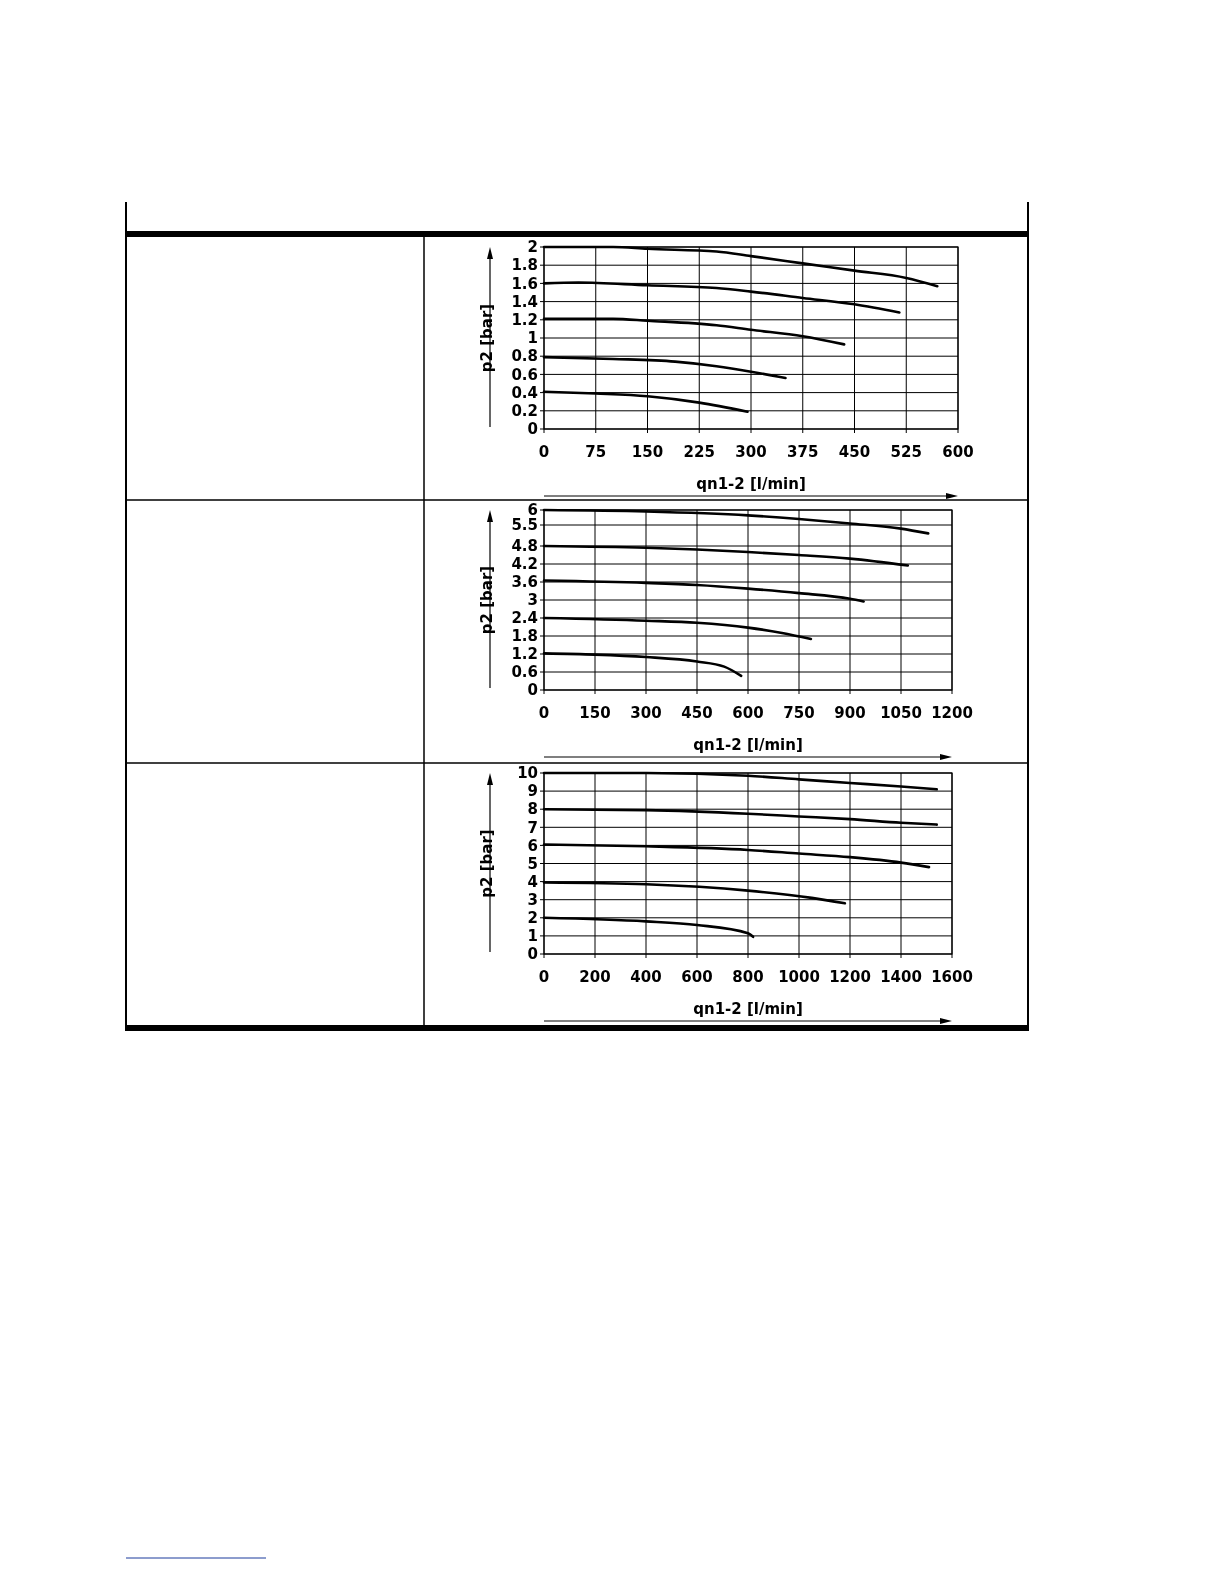 This screenshot has width=1224, height=1584. Describe the element at coordinates (901, 713) in the screenshot. I see `x-tick-label: 1050` at that location.